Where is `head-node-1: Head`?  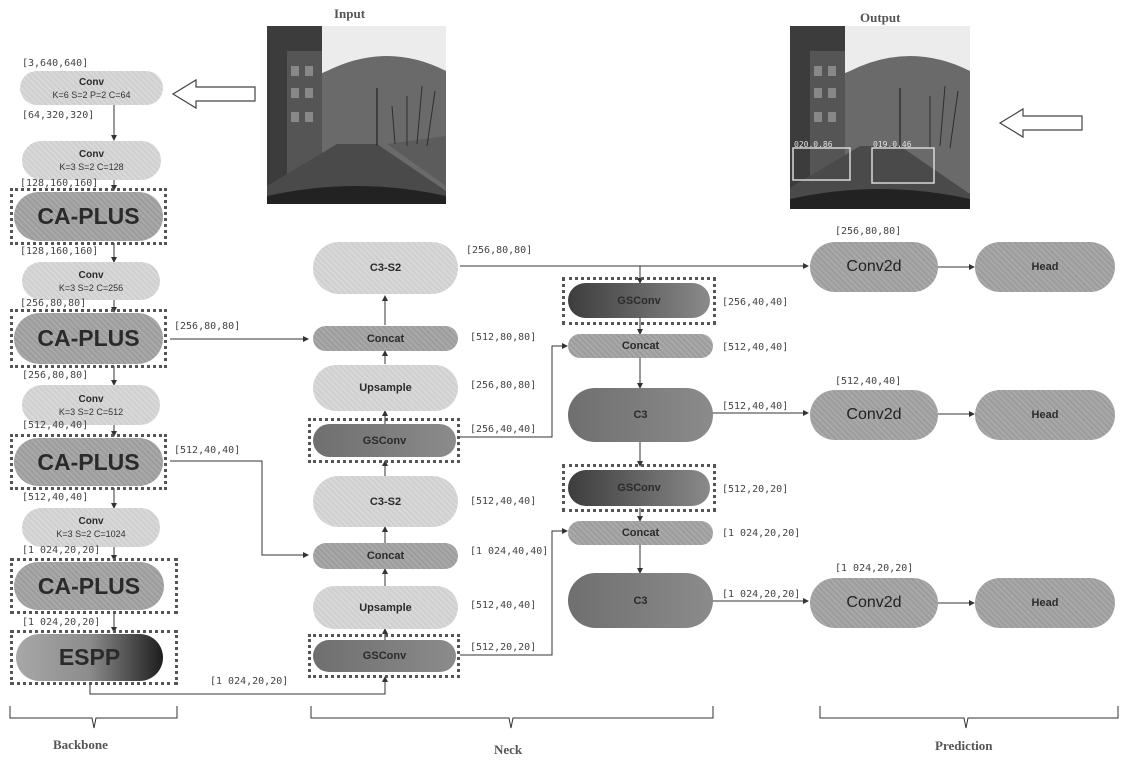
head-node-1: Head is located at coordinates (1045, 267).